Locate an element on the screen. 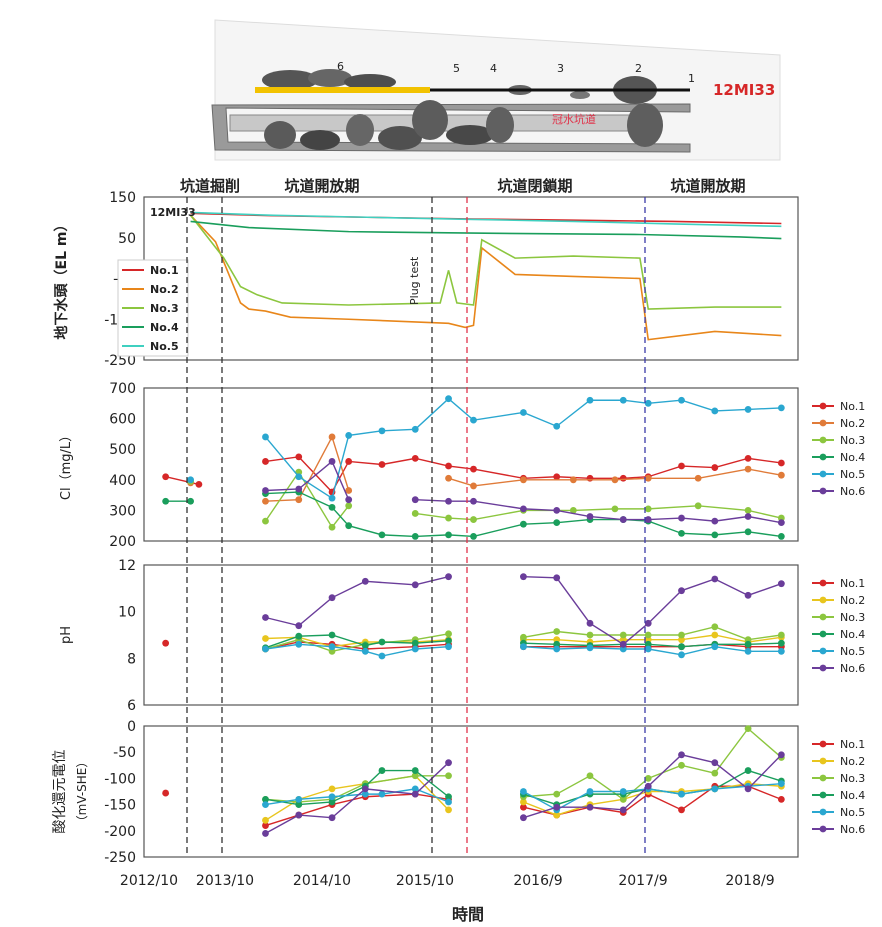 The height and width of the screenshot is (927, 882). y-axis-label: pH is located at coordinates (66, 635).